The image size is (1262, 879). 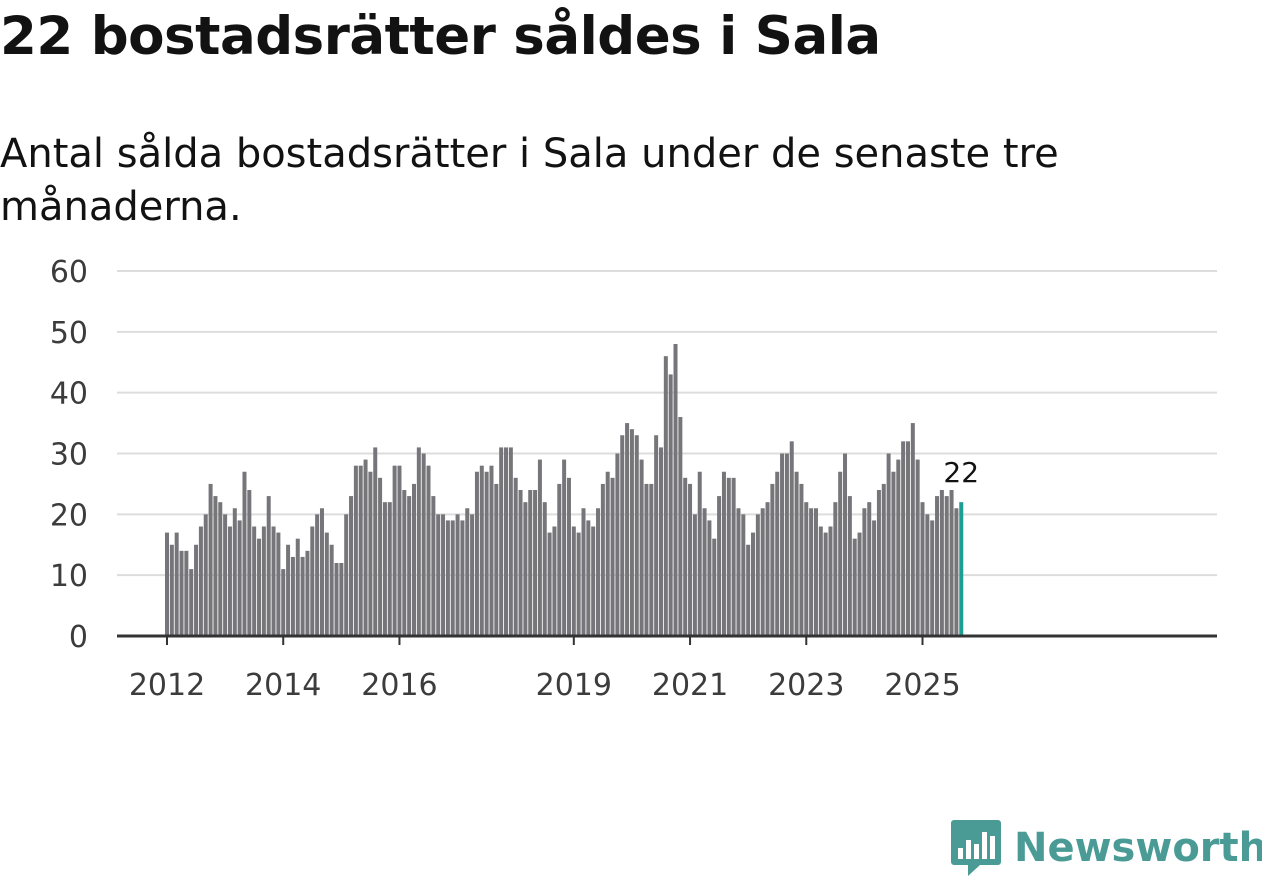 What do you see at coordinates (667, 639) in the screenshot?
I see `x-axis` at bounding box center [667, 639].